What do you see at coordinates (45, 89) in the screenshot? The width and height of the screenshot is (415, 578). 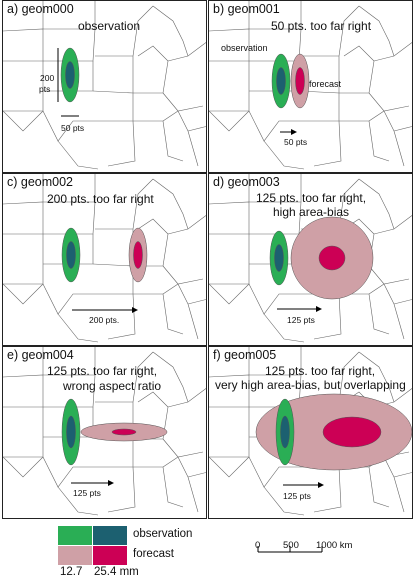 I see `height-label-bottom: pts` at bounding box center [45, 89].